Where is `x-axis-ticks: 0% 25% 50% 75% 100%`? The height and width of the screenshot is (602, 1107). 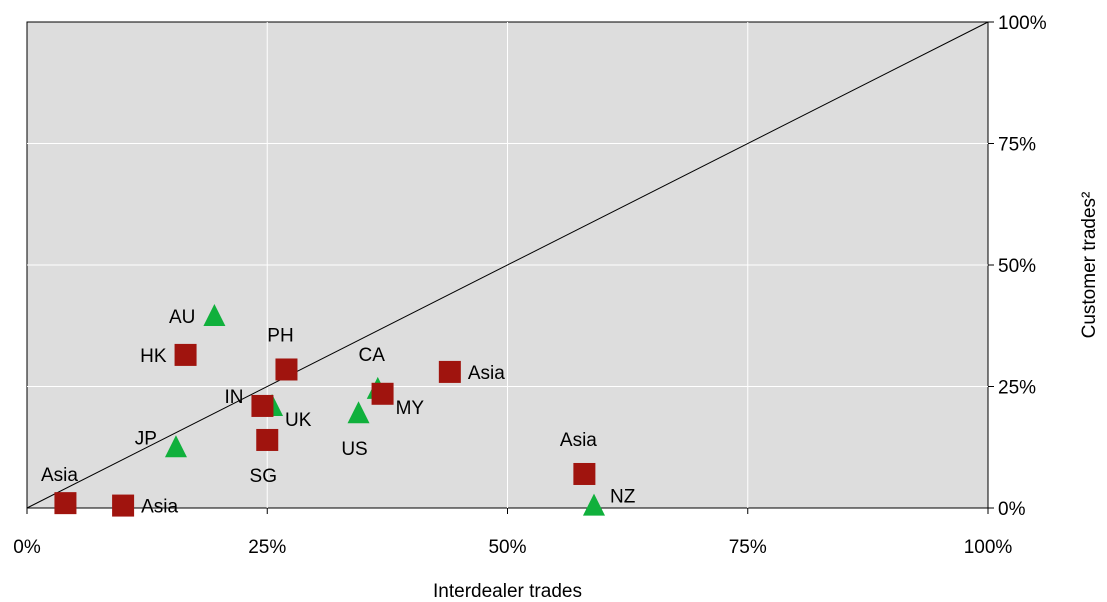
x-axis-ticks: 0% 25% 50% 75% 100% is located at coordinates (512, 533).